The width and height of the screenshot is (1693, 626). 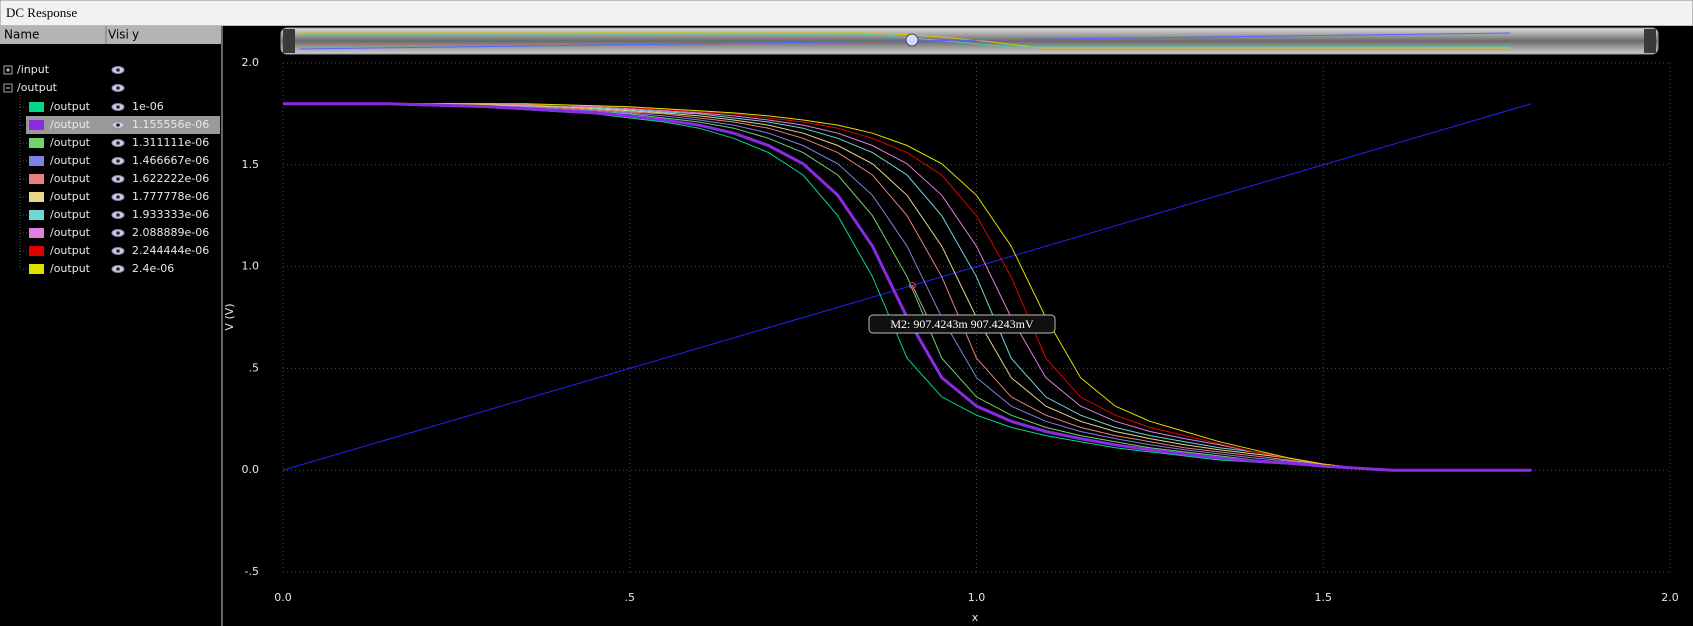 I want to click on column-header: Name, so click(x=21, y=35).